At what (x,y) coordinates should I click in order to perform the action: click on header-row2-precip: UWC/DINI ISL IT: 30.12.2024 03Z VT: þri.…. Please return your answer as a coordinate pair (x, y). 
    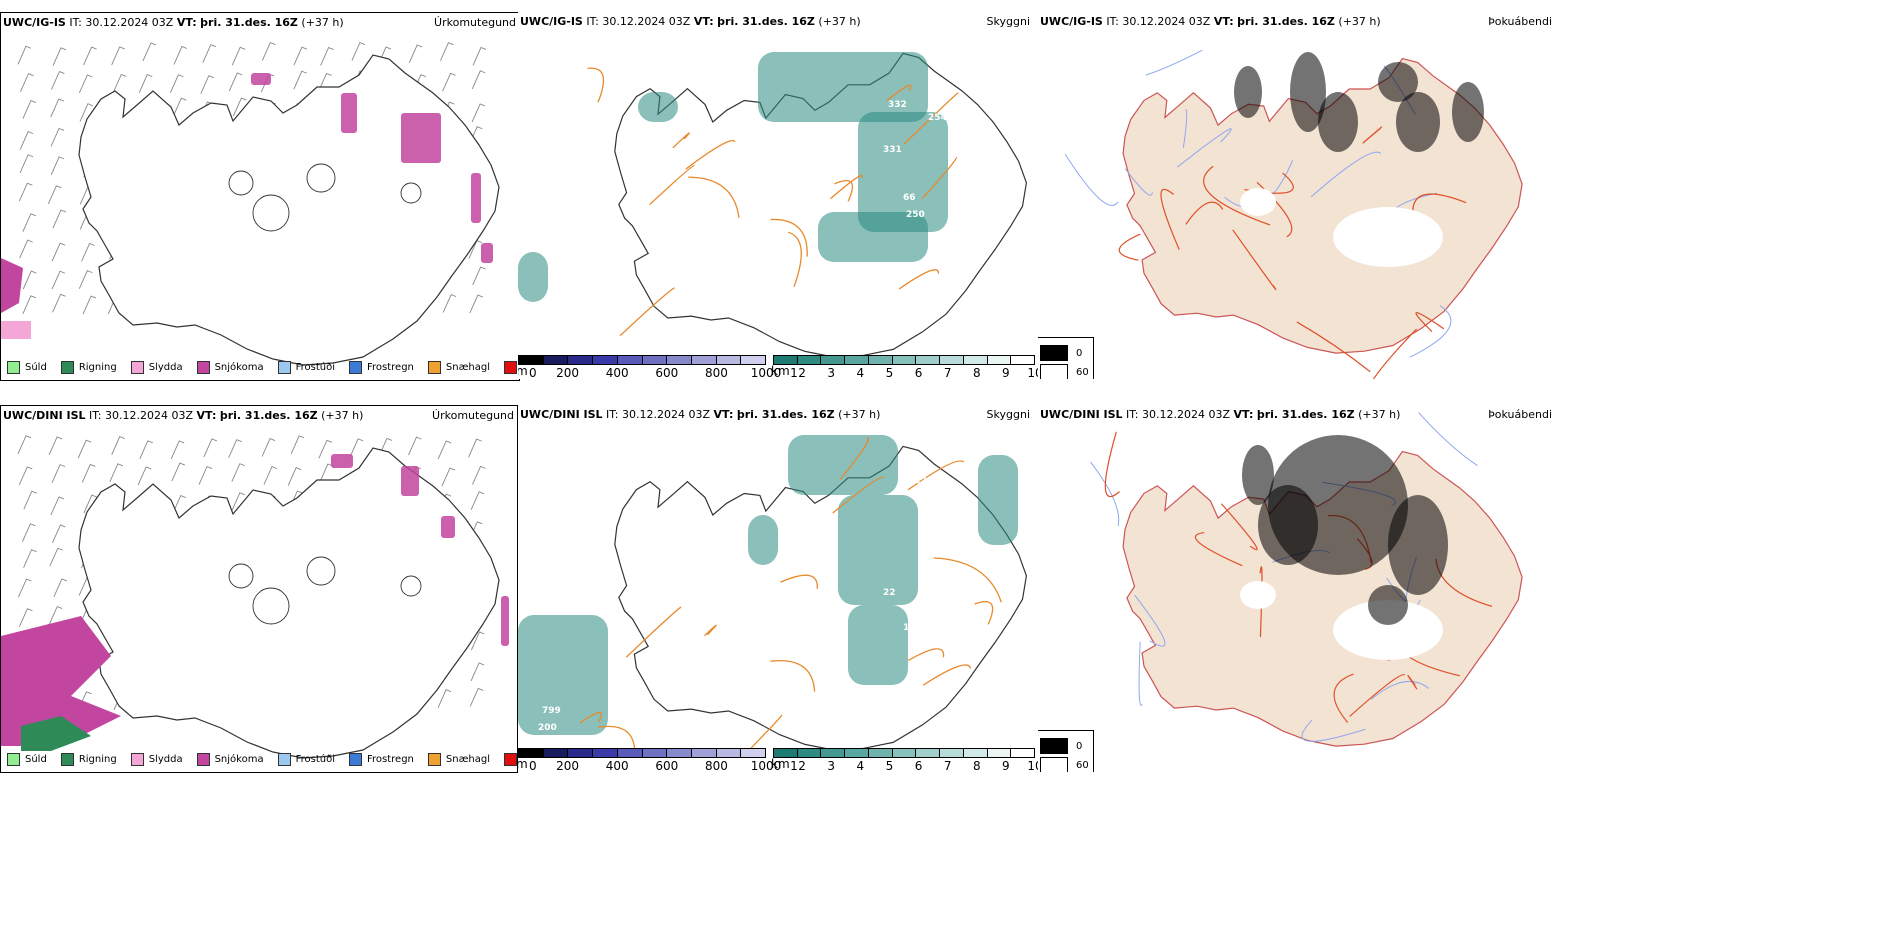
    Looking at the image, I should click on (183, 415).